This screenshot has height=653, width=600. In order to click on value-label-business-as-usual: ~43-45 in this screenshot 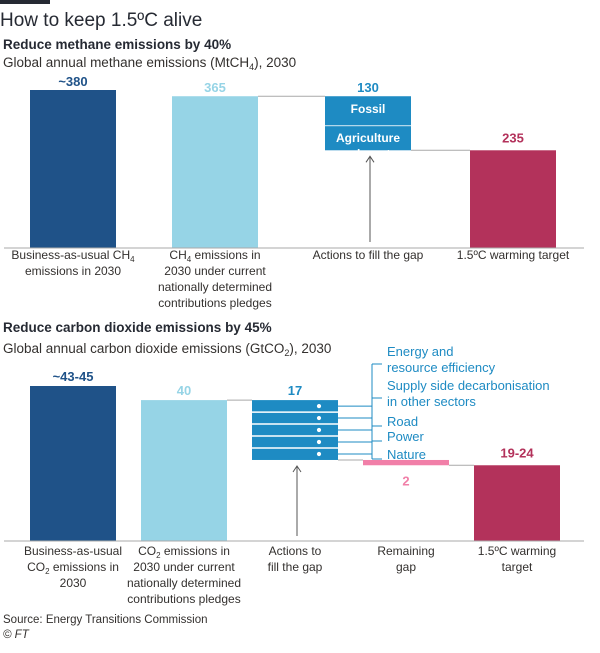, I will do `click(73, 376)`.